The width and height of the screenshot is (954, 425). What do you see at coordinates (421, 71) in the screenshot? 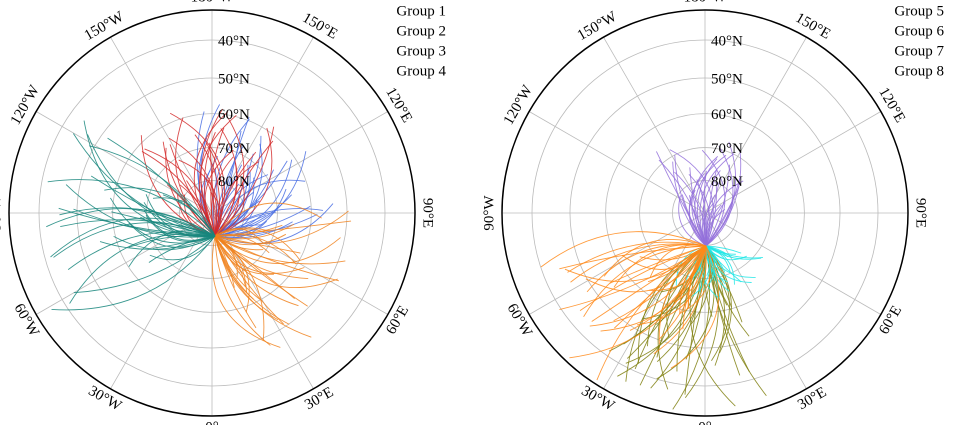
I see `legend-entry: Group 4` at bounding box center [421, 71].